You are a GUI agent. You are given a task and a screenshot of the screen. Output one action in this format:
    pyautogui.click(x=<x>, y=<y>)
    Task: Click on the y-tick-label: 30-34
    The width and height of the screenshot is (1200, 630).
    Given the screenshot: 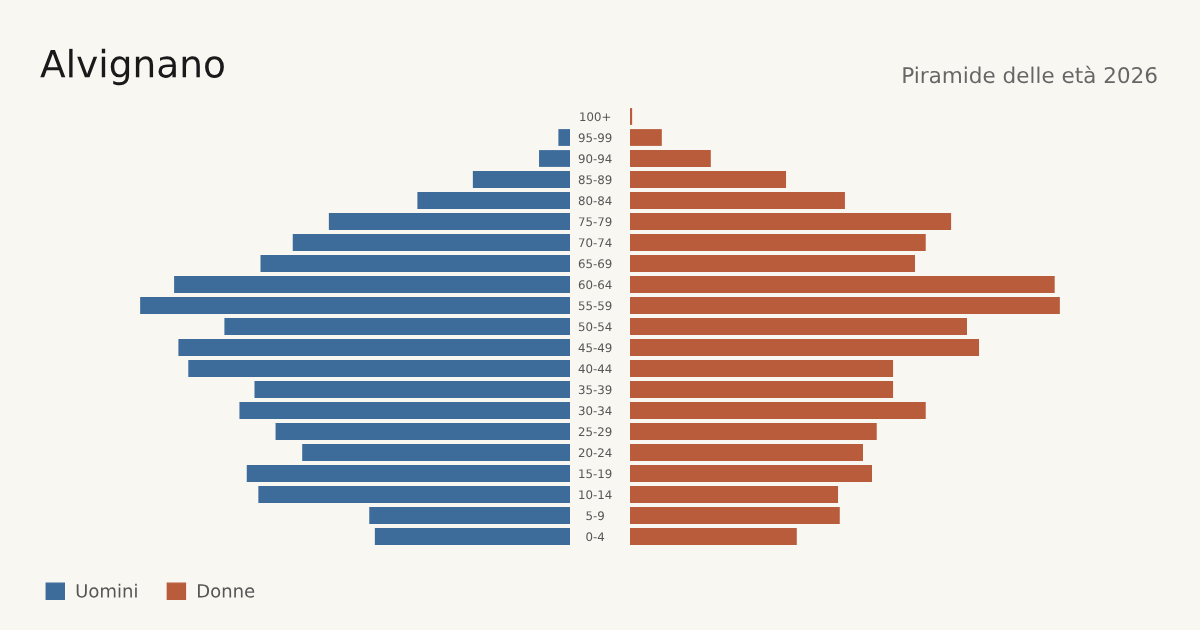 What is the action you would take?
    pyautogui.click(x=595, y=411)
    